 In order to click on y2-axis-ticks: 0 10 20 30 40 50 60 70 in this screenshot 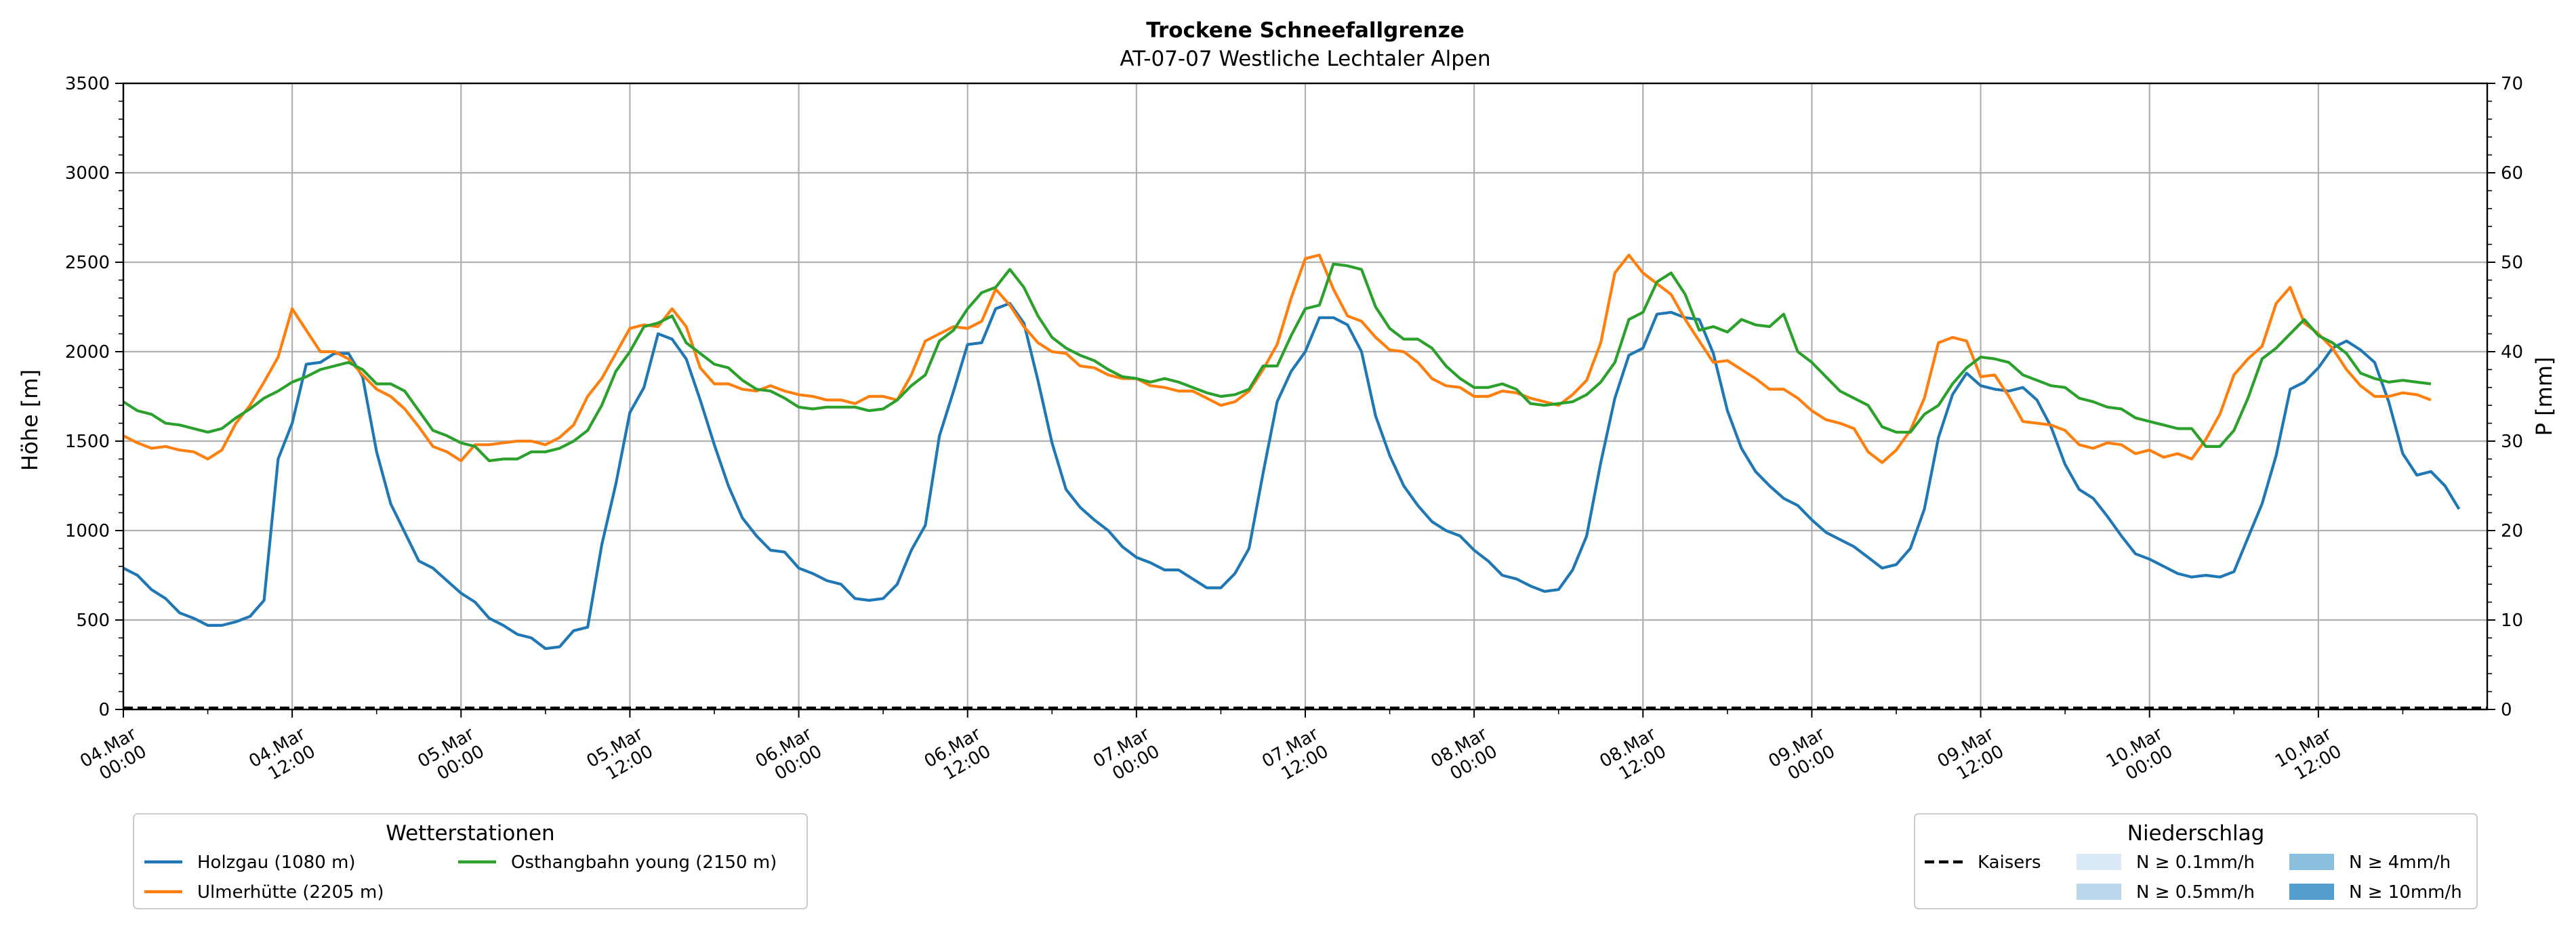, I will do `click(2505, 397)`.